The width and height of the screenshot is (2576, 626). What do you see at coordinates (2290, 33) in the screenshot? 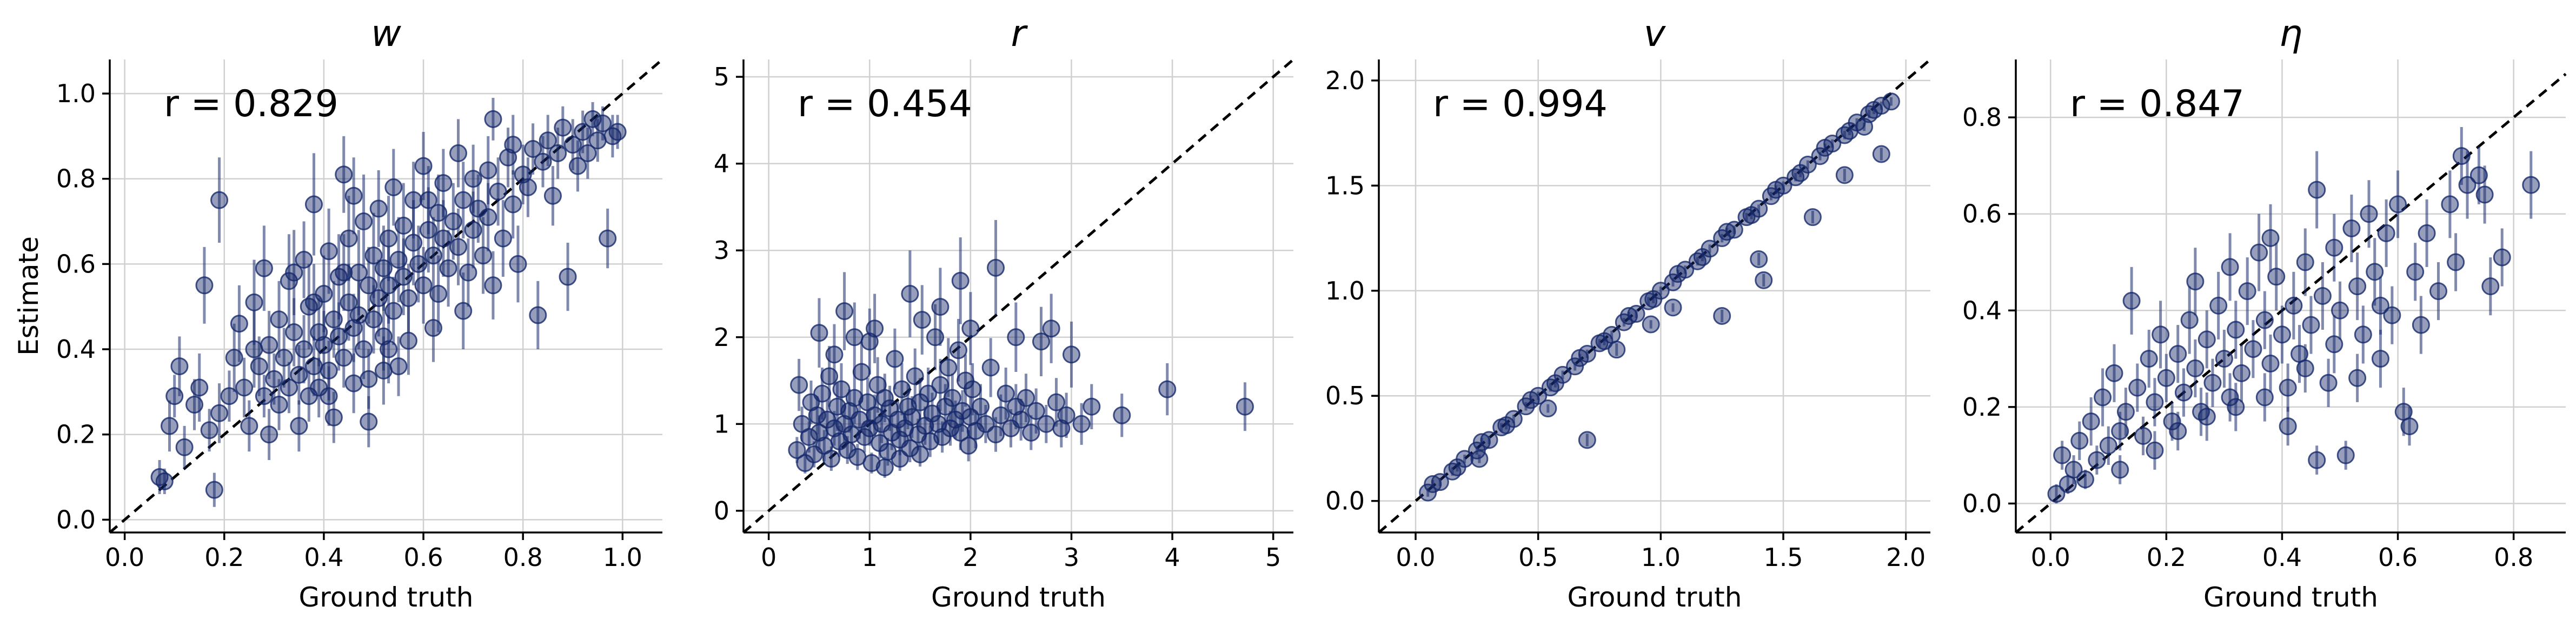
I see `panel-title: η` at bounding box center [2290, 33].